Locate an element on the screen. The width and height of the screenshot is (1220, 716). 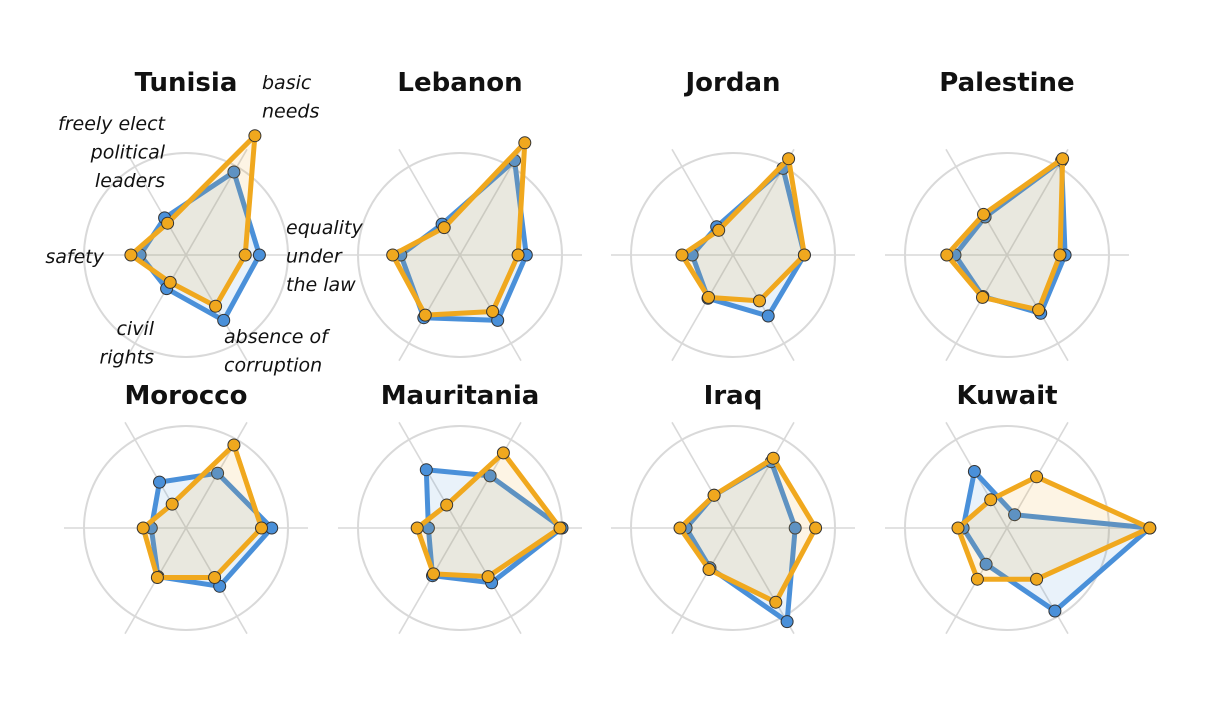
axis-label-line: the law is located at coordinates (321, 285).